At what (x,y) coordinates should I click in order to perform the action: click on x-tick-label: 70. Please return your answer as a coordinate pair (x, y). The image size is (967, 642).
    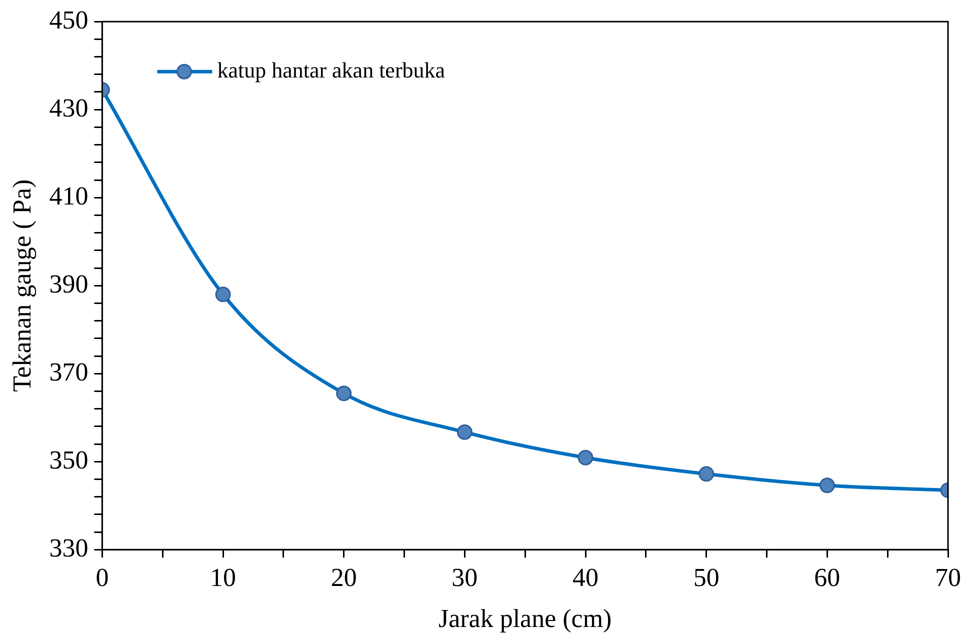
    Looking at the image, I should click on (948, 577).